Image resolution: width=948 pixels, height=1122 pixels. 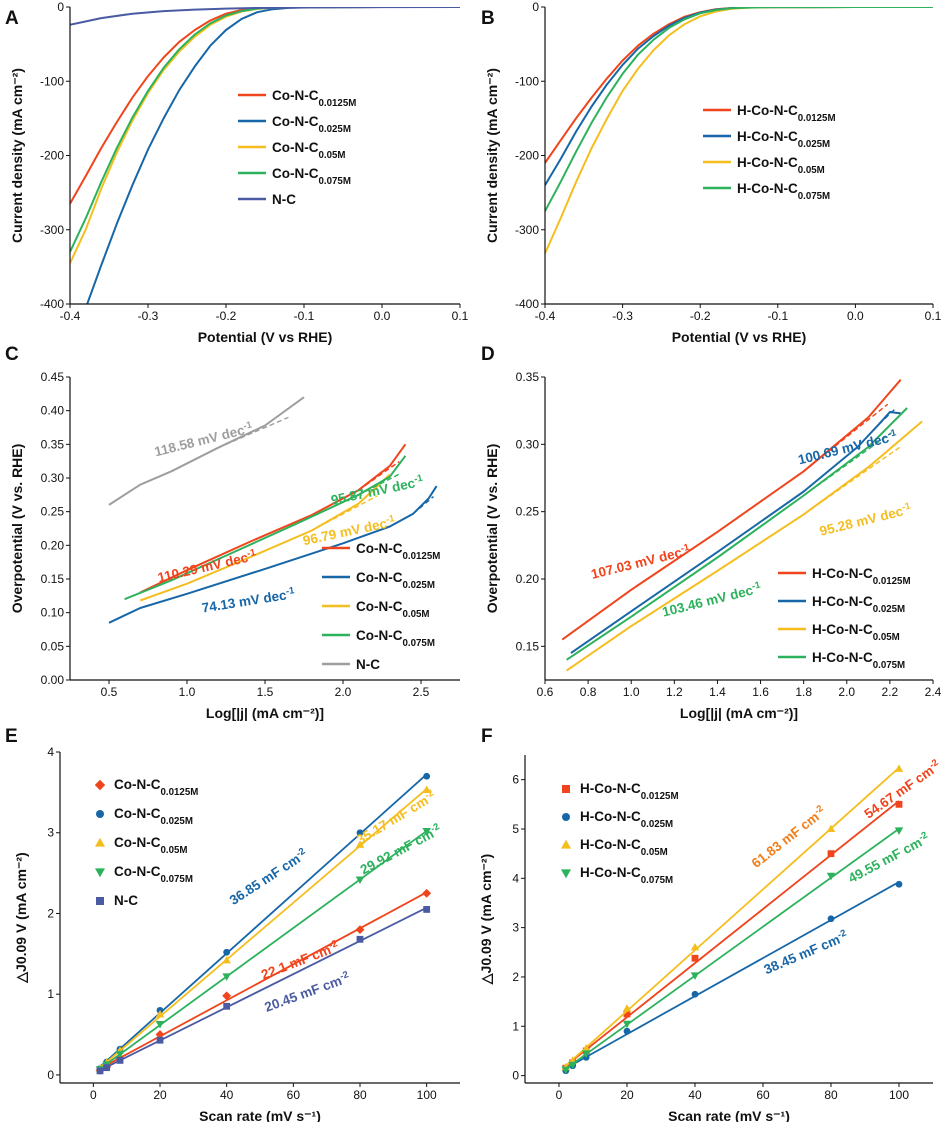 What do you see at coordinates (12, 354) in the screenshot?
I see `panel-label: C` at bounding box center [12, 354].